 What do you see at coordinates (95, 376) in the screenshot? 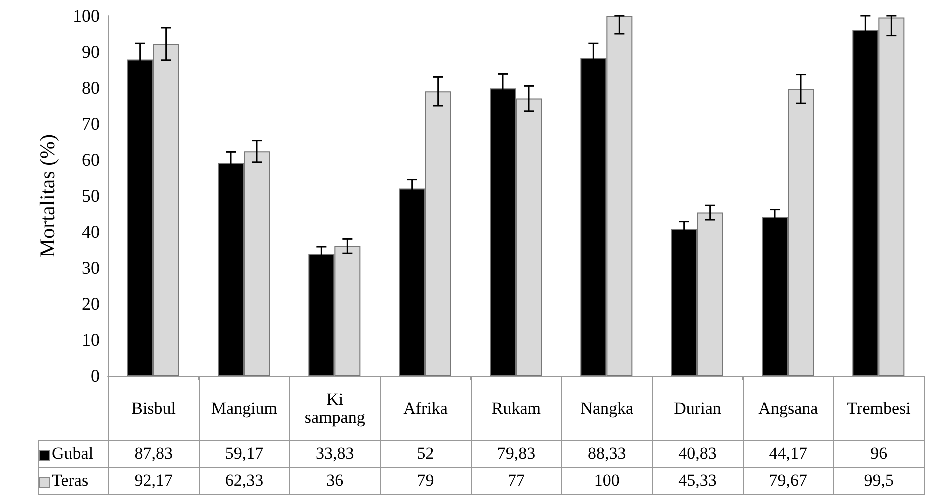
I see `y-tick-label: 0` at bounding box center [95, 376].